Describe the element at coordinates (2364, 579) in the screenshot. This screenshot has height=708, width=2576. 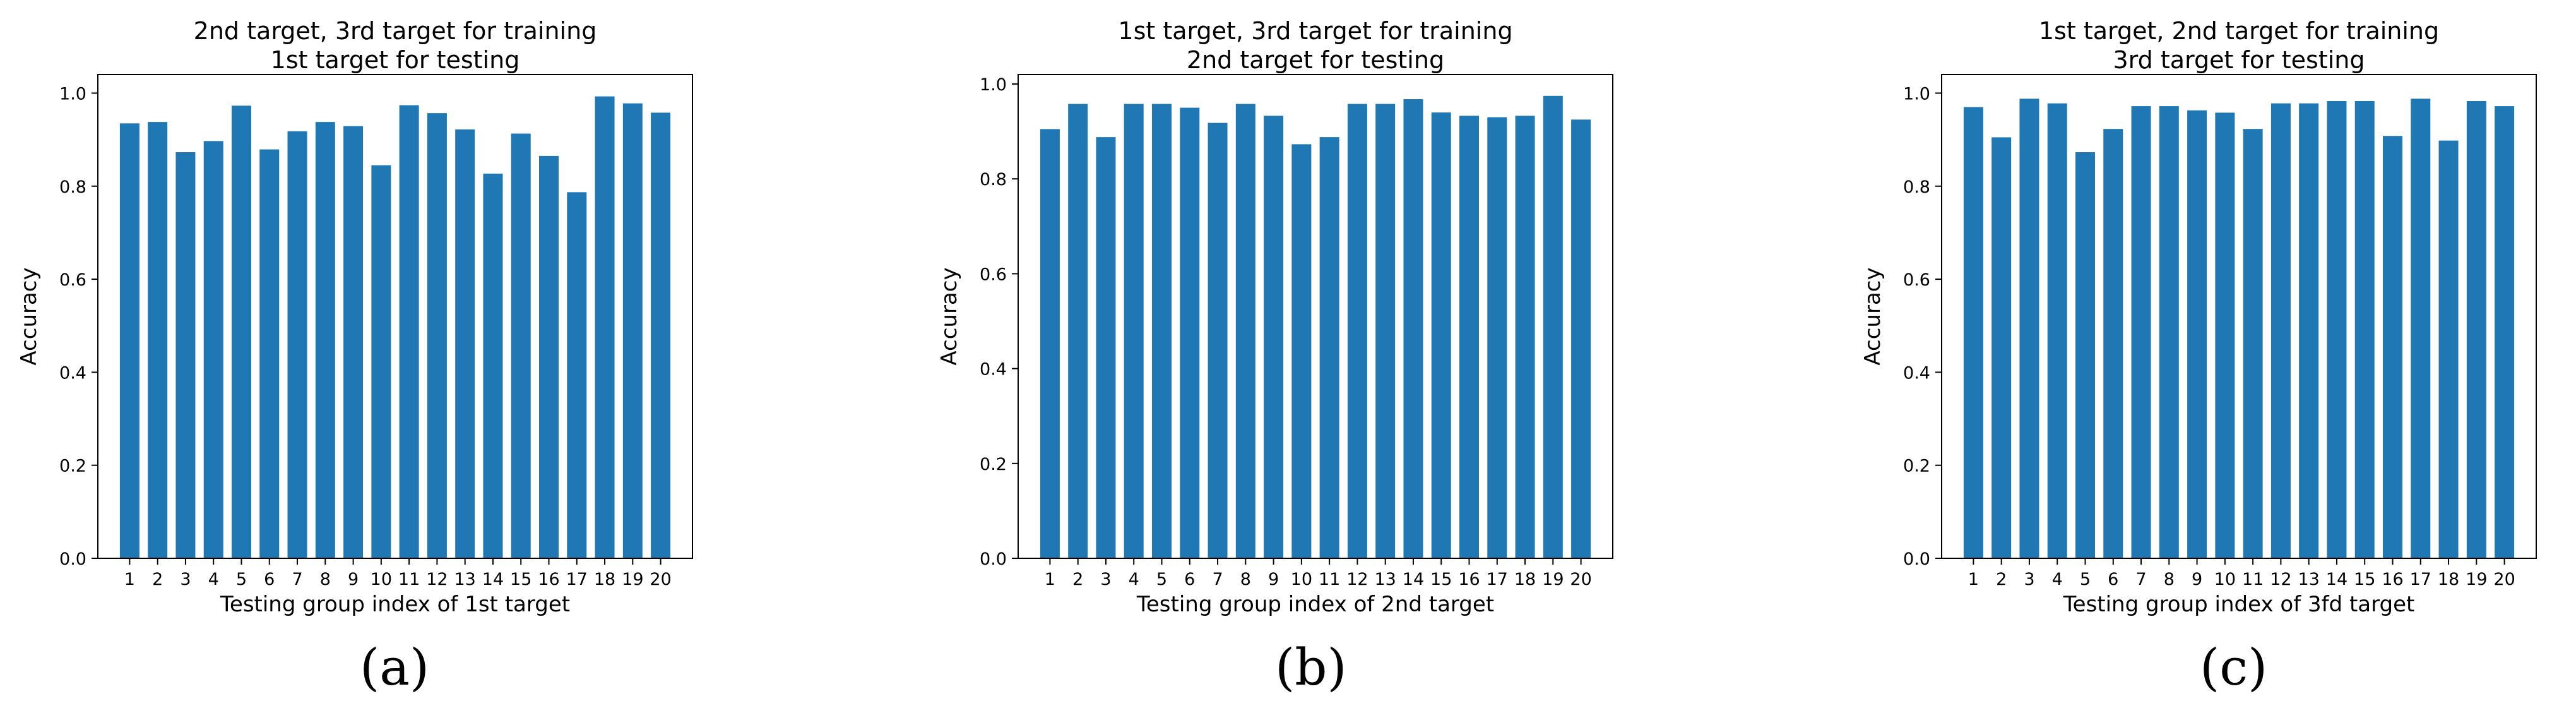
I see `chart-c-xtick-label-15: 15` at that location.